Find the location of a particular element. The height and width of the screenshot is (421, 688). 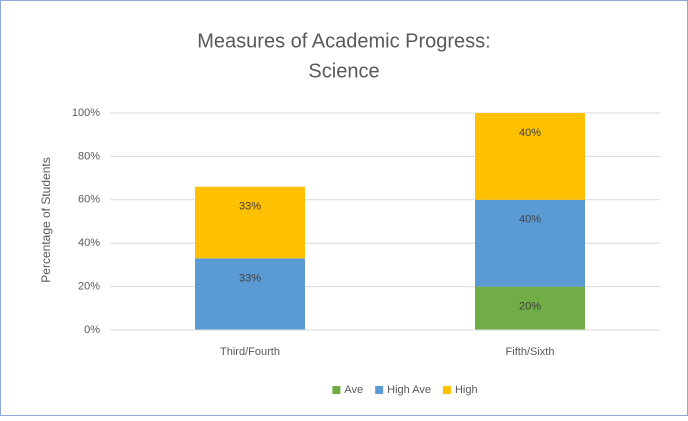

chart-title: Science is located at coordinates (343, 71).